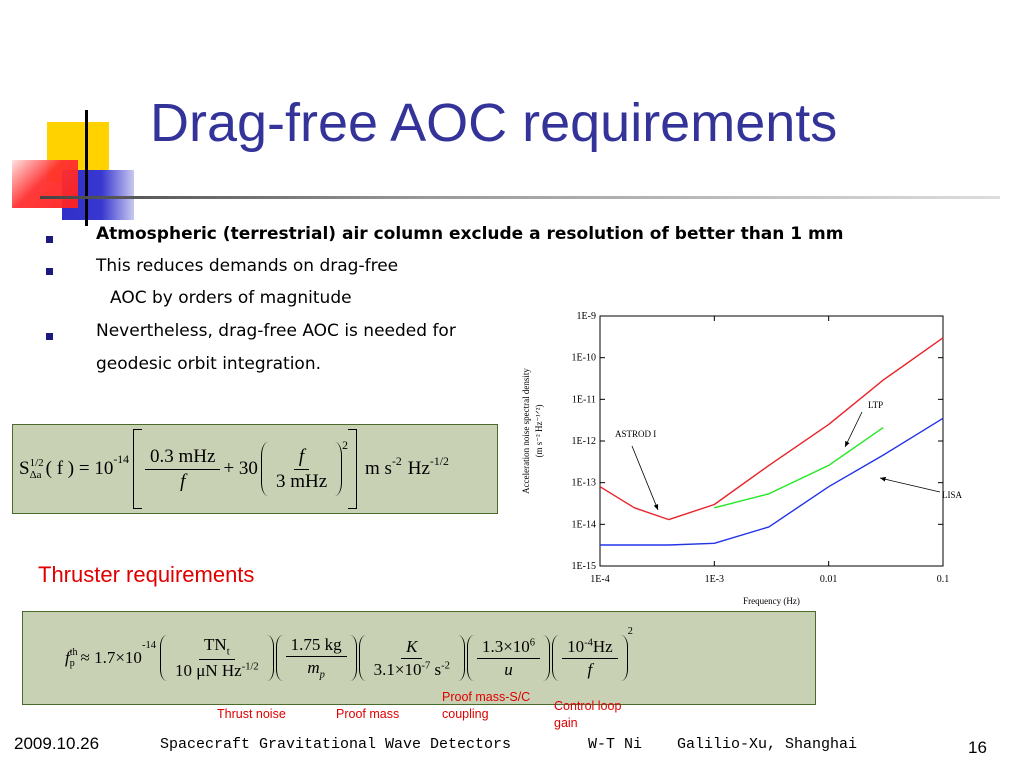 Image resolution: width=1024 pixels, height=768 pixels. Describe the element at coordinates (79, 468) in the screenshot. I see `equation-part: ( f ) = 10` at that location.